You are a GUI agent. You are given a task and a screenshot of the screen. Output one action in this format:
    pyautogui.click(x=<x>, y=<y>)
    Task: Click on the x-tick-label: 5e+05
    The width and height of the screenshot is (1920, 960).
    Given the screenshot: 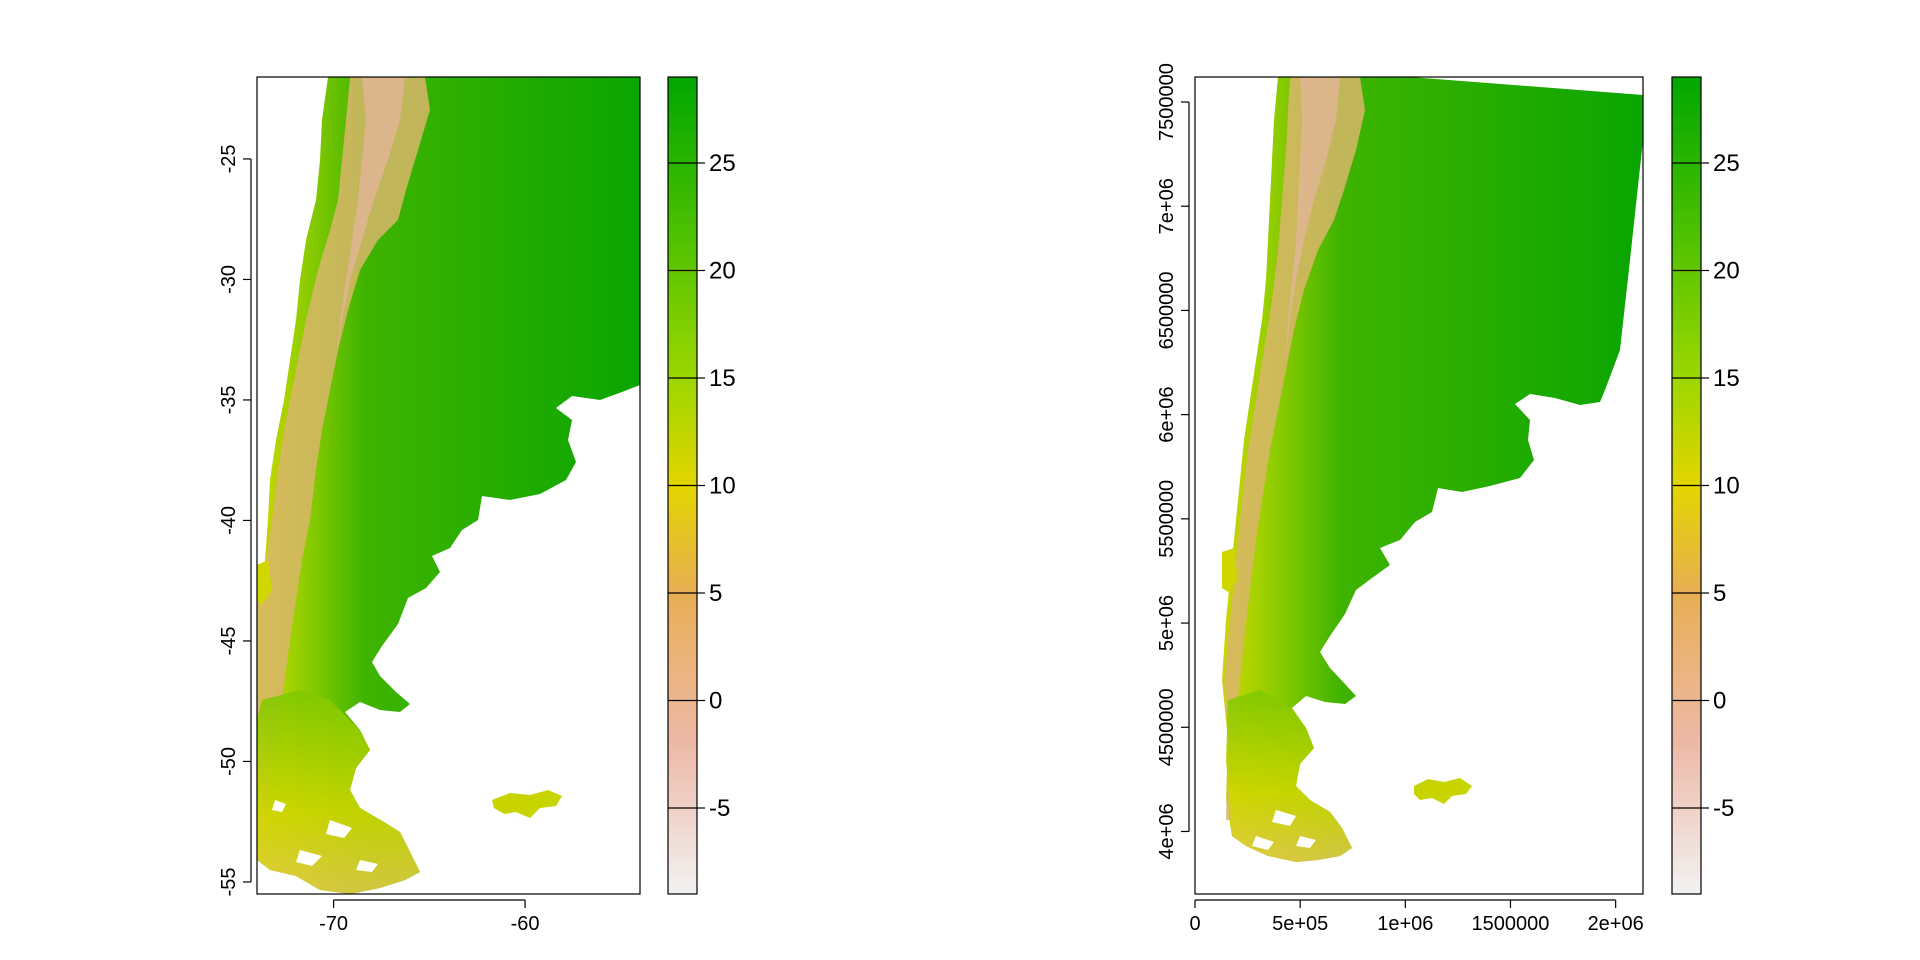 What is the action you would take?
    pyautogui.click(x=1300, y=924)
    